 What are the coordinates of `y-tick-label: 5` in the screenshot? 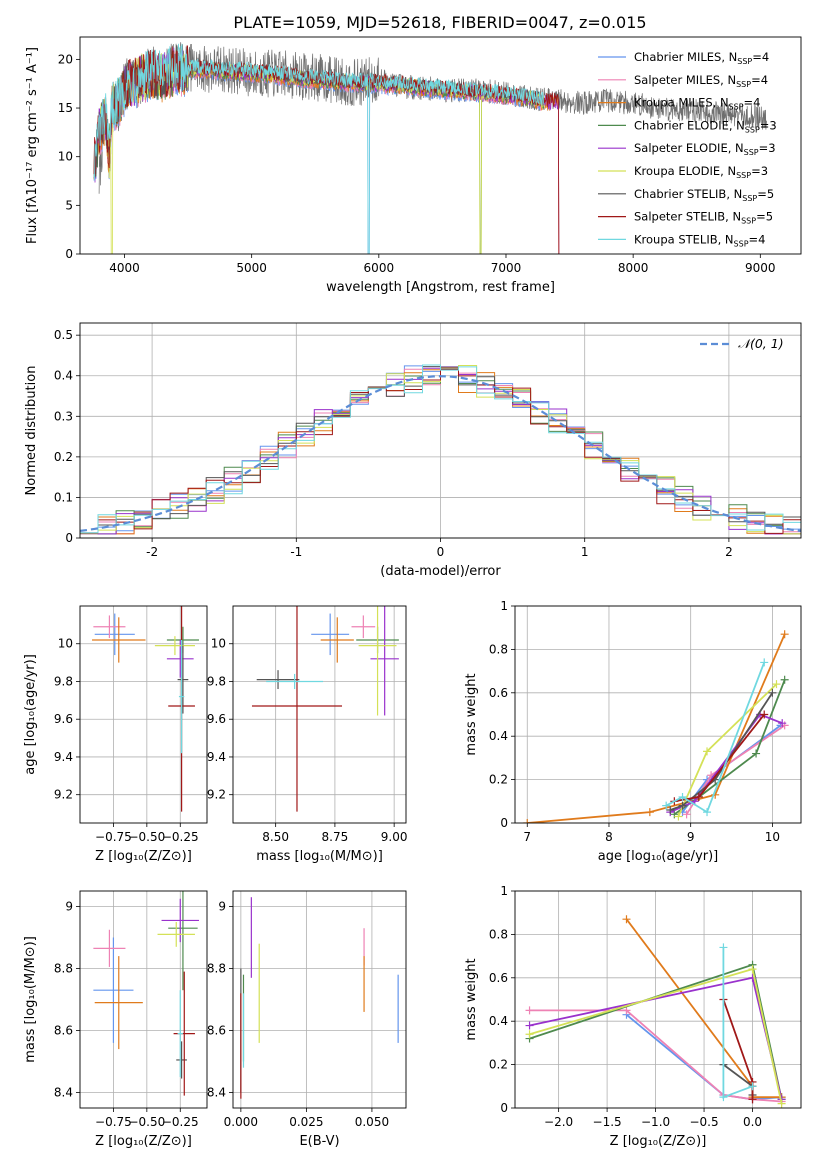 It's located at (69, 205).